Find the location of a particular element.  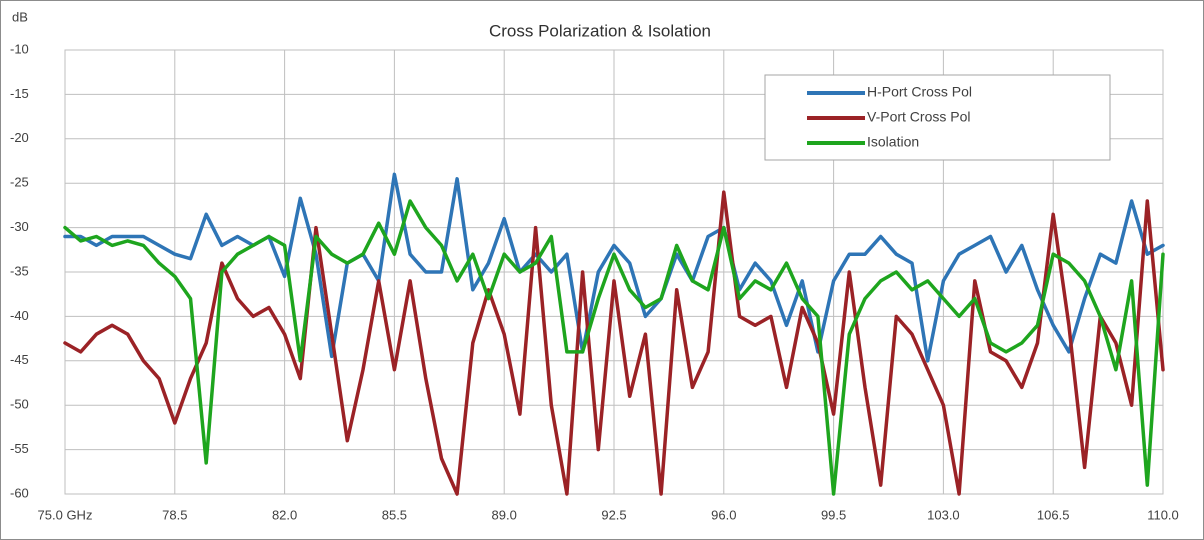

y-tick-label: -60 is located at coordinates (19, 492).